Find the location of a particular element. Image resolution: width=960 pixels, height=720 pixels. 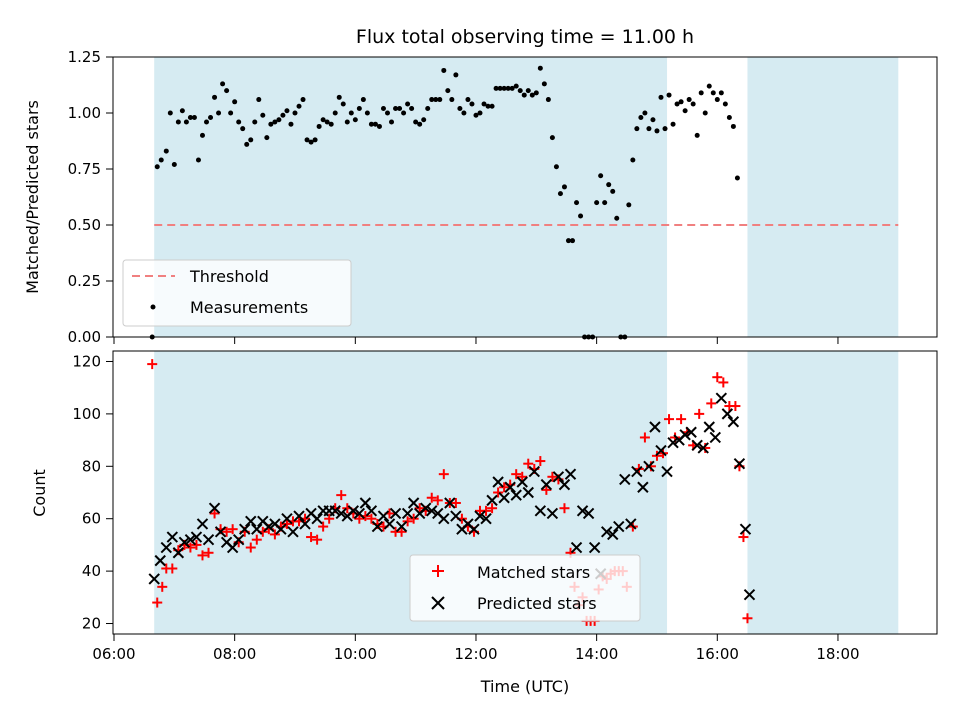

bottom-y-axis: 20 40 60 80 100 120 is located at coordinates (92, 492).